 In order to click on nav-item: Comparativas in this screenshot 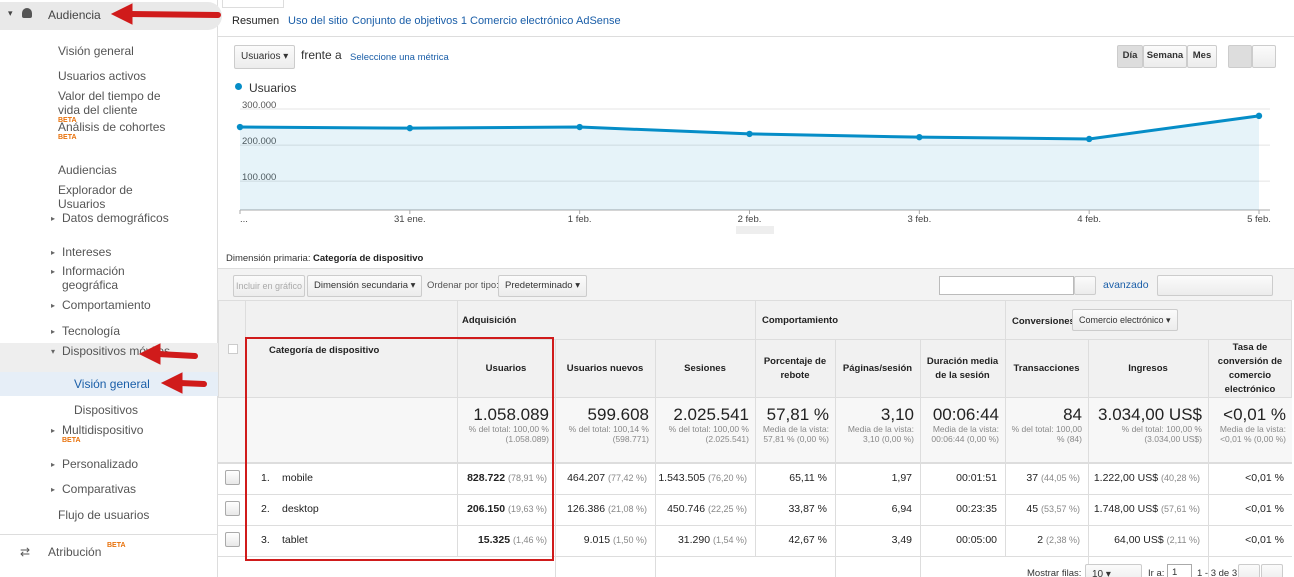, I will do `click(117, 489)`.